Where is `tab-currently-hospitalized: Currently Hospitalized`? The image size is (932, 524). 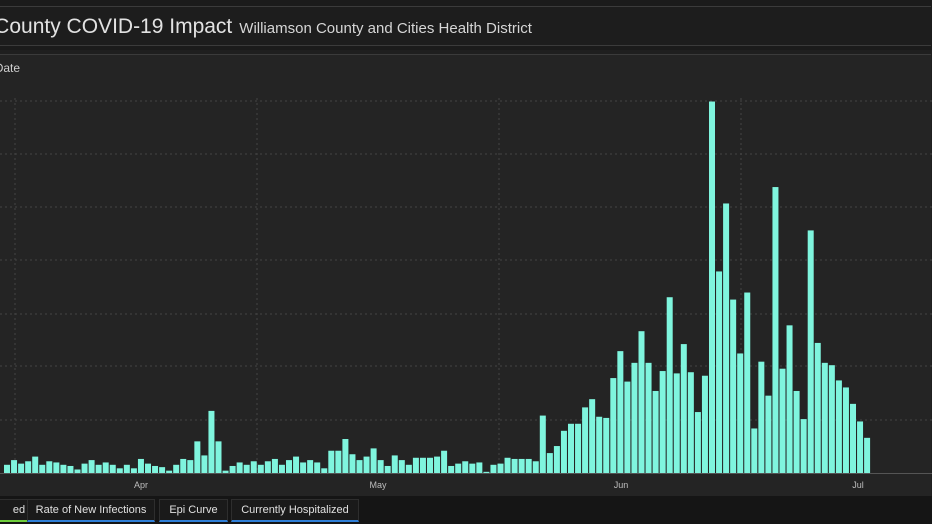
tab-currently-hospitalized: Currently Hospitalized is located at coordinates (295, 510).